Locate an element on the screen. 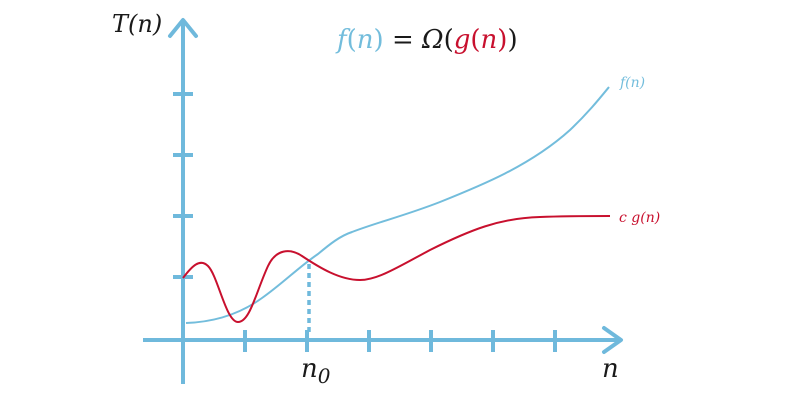 The height and width of the screenshot is (400, 800). g-curve-label: c g(n) is located at coordinates (639, 218).